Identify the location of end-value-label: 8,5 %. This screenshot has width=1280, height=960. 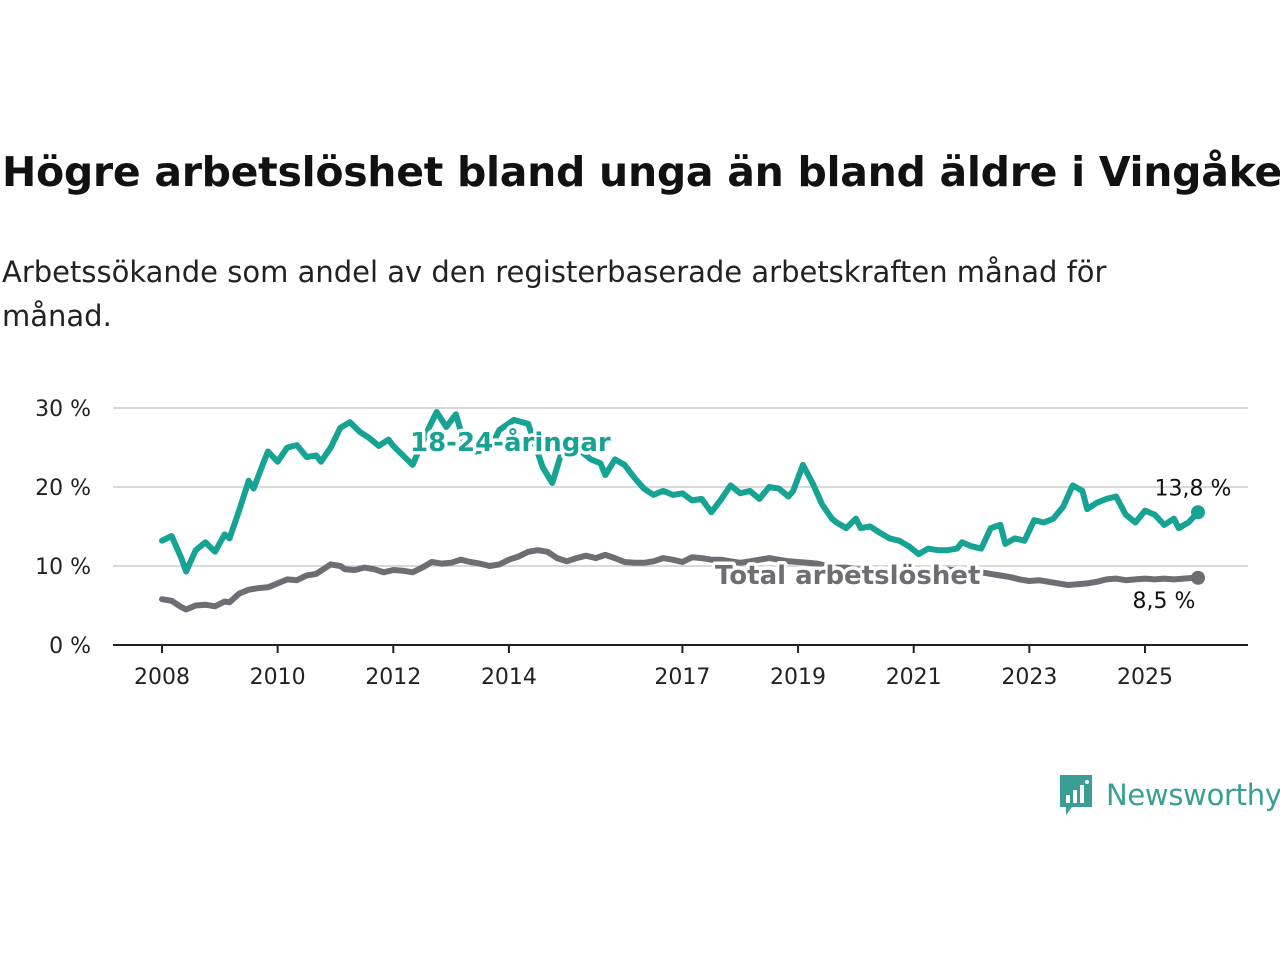
(1164, 601).